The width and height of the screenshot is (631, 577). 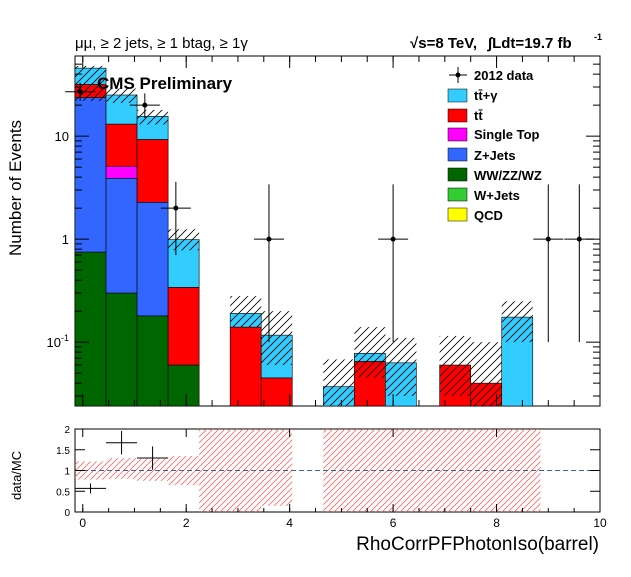 I want to click on legend-singletop: Single Top, so click(x=493, y=134).